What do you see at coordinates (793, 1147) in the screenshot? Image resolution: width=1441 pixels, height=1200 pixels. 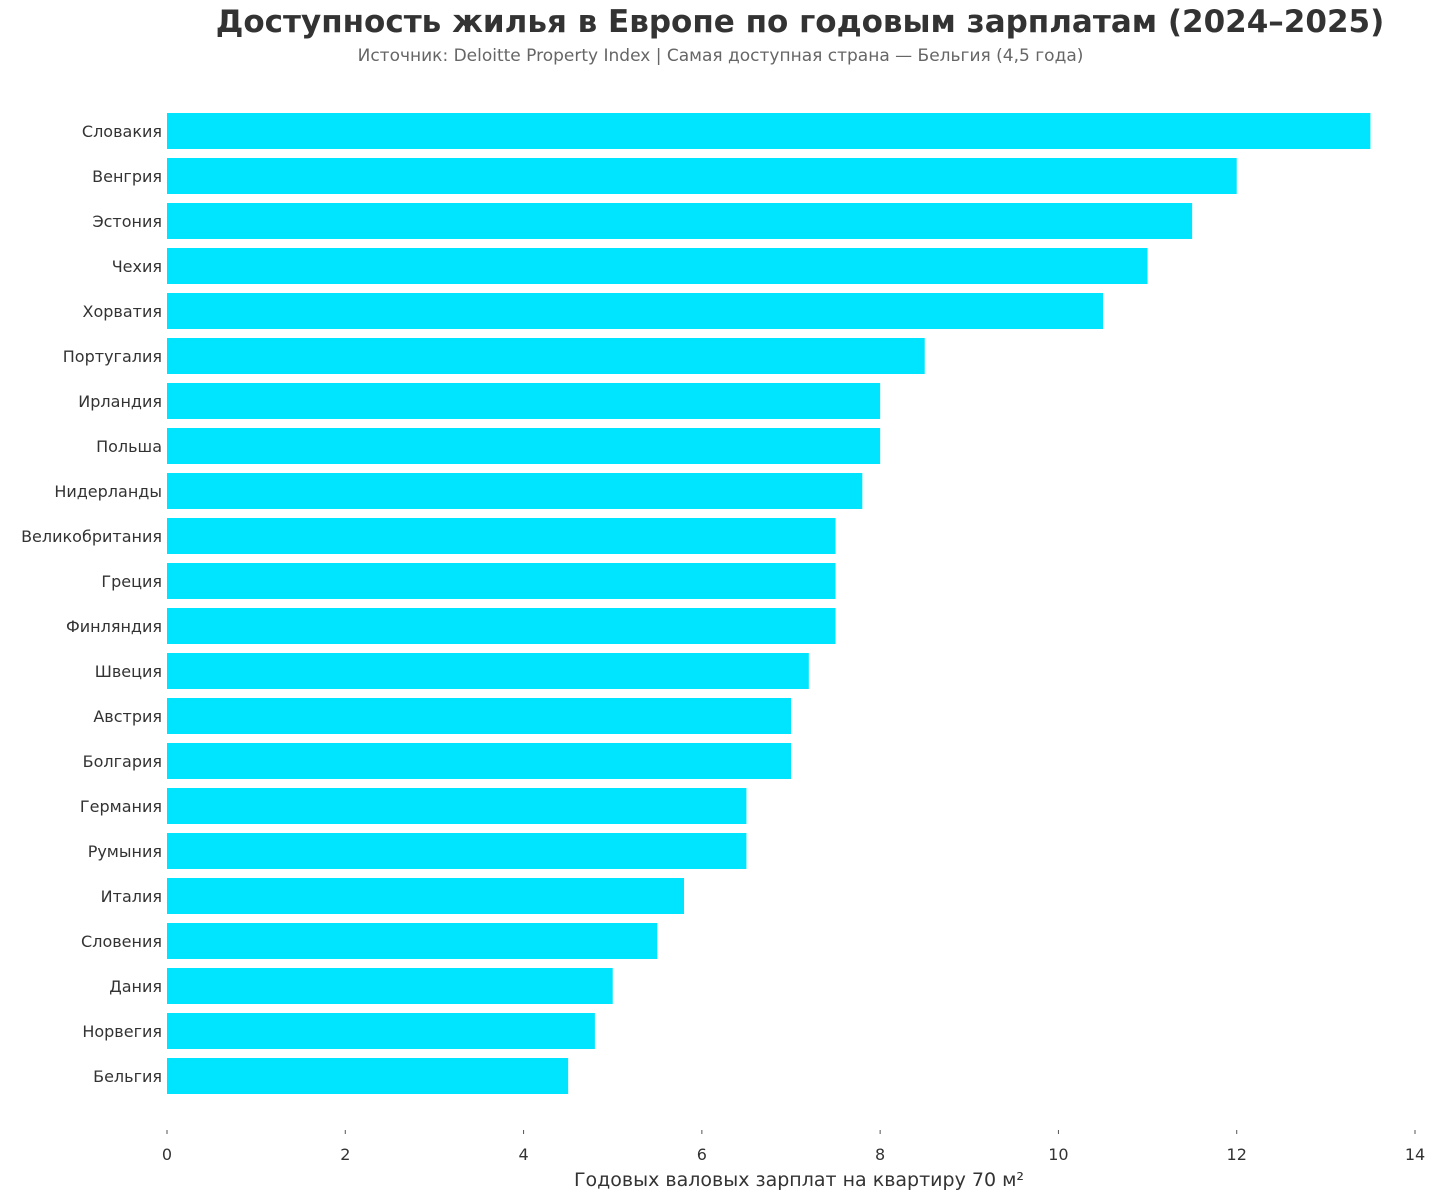 I see `x-axis-ticks: 0 2 4 6 8 10 12 14` at bounding box center [793, 1147].